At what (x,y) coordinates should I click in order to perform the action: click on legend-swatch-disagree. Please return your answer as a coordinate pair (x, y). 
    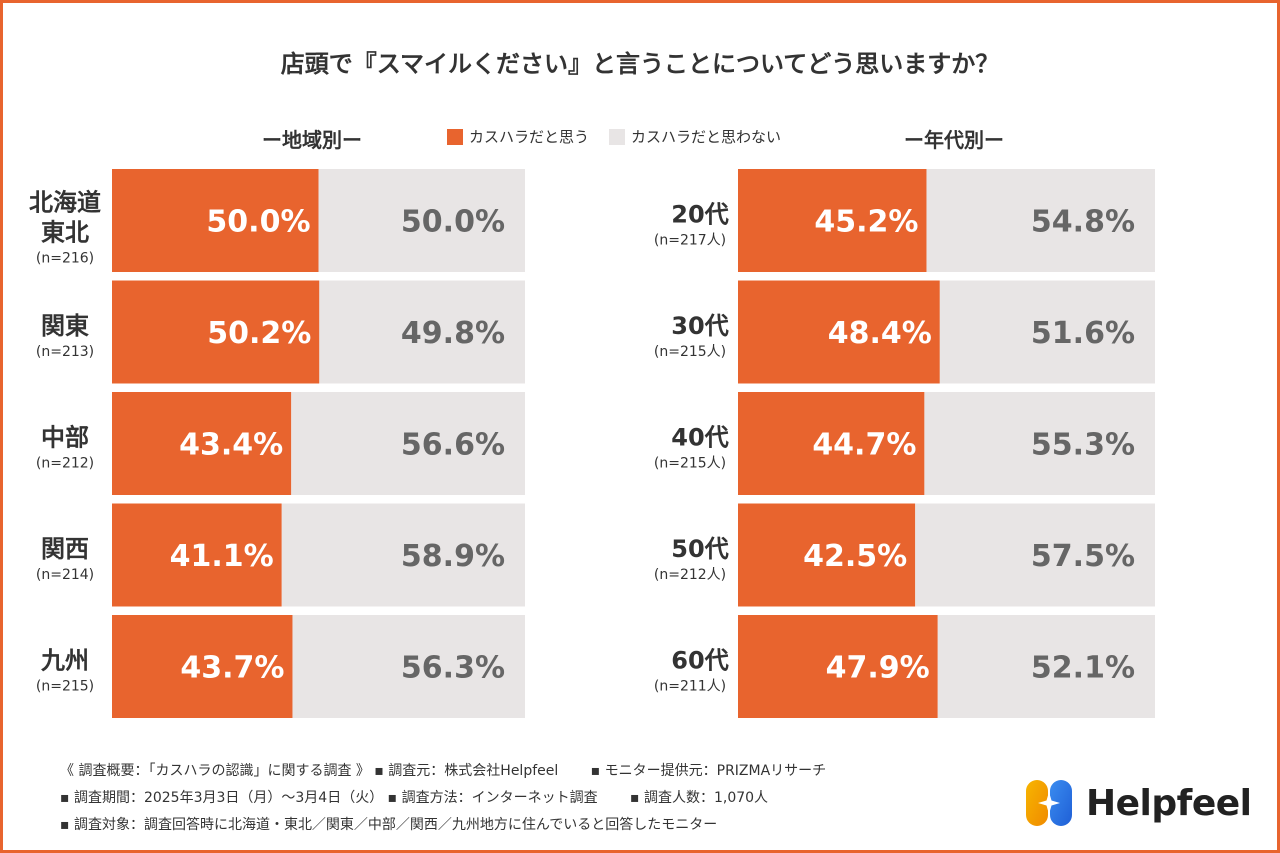
    Looking at the image, I should click on (617, 136).